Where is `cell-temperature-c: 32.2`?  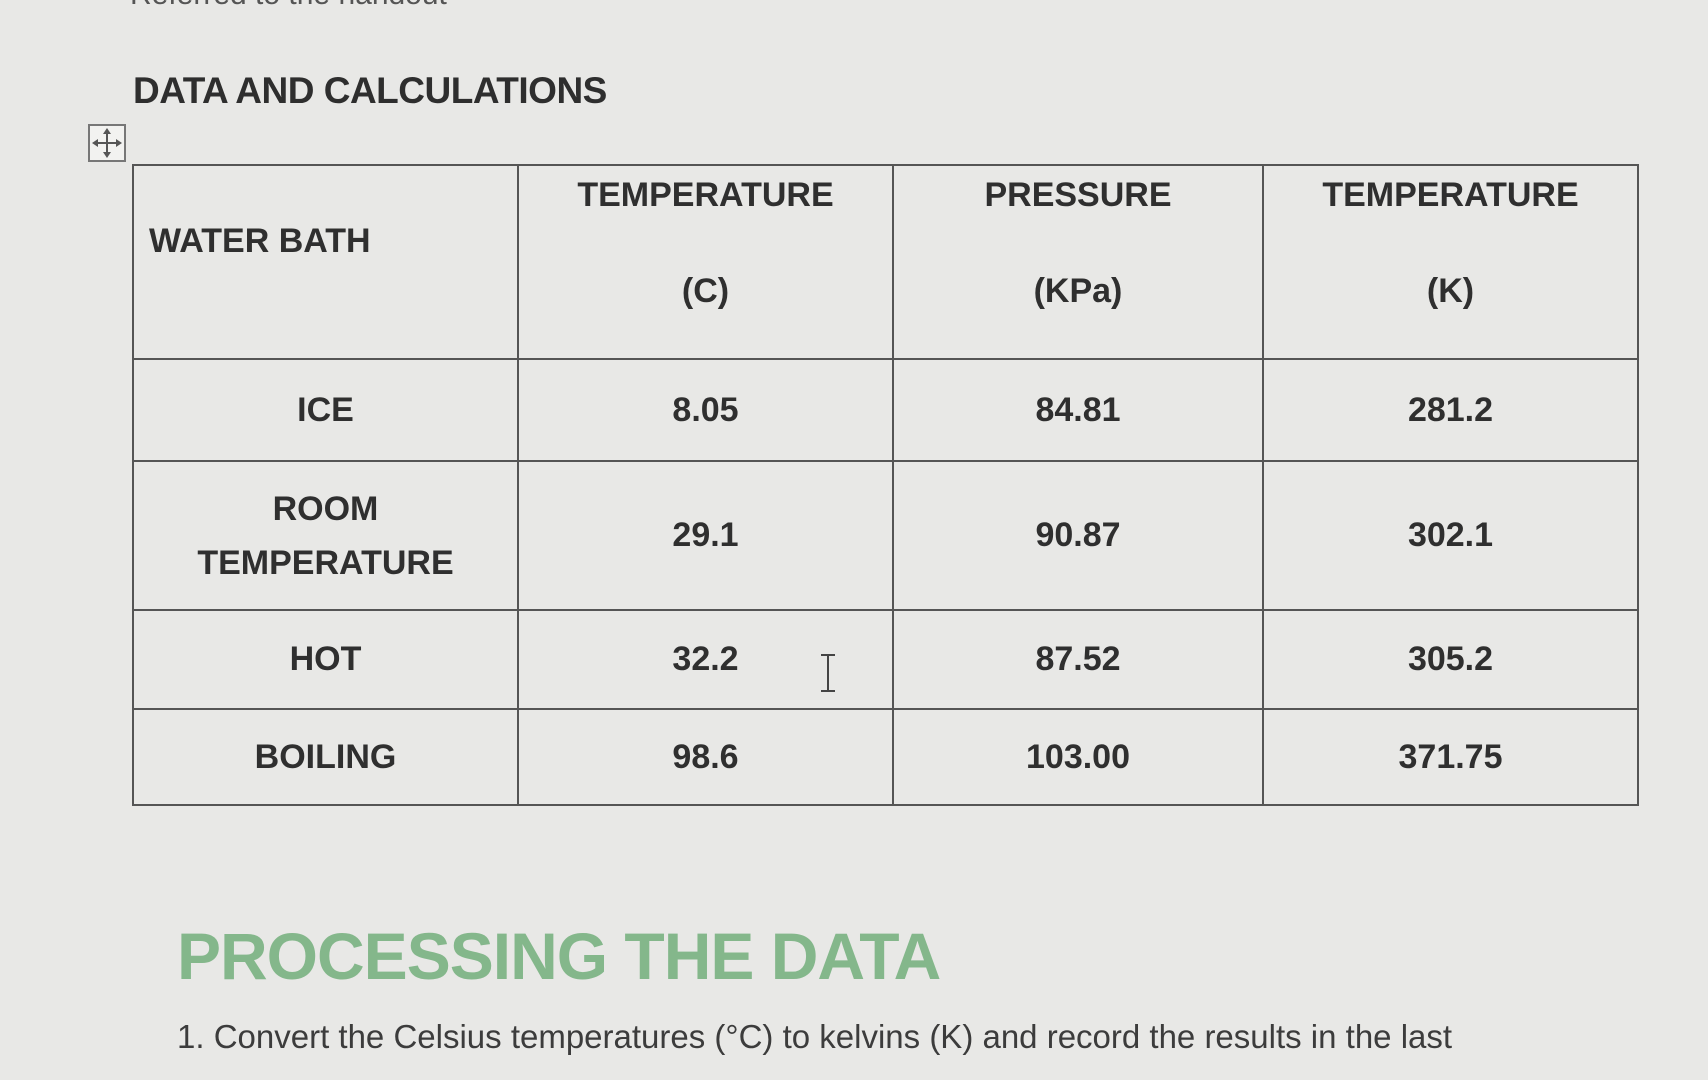
cell-temperature-c: 32.2 is located at coordinates (705, 659).